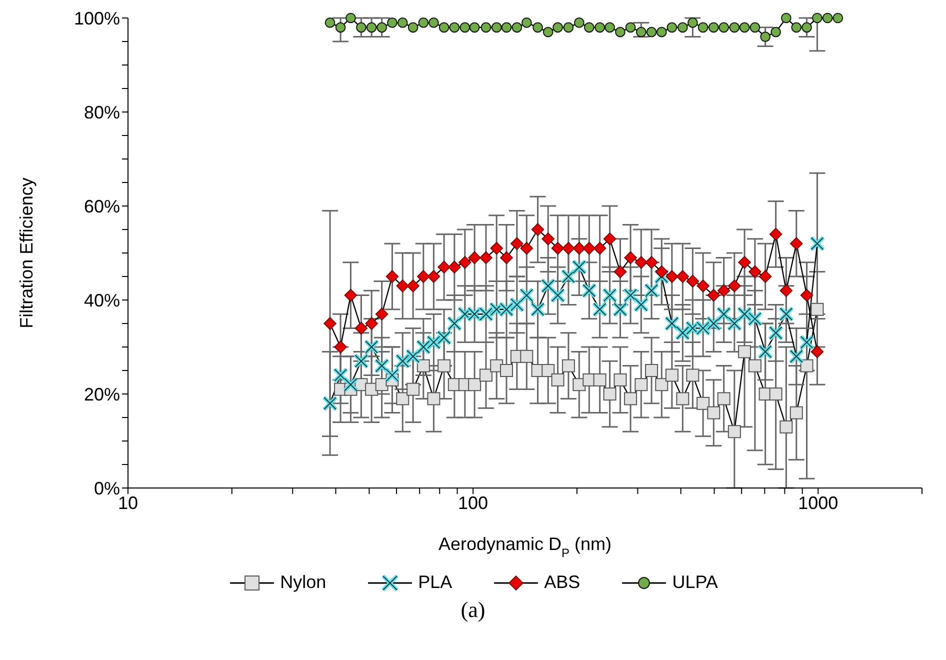  What do you see at coordinates (818, 502) in the screenshot?
I see `x-tick-label: 1000` at bounding box center [818, 502].